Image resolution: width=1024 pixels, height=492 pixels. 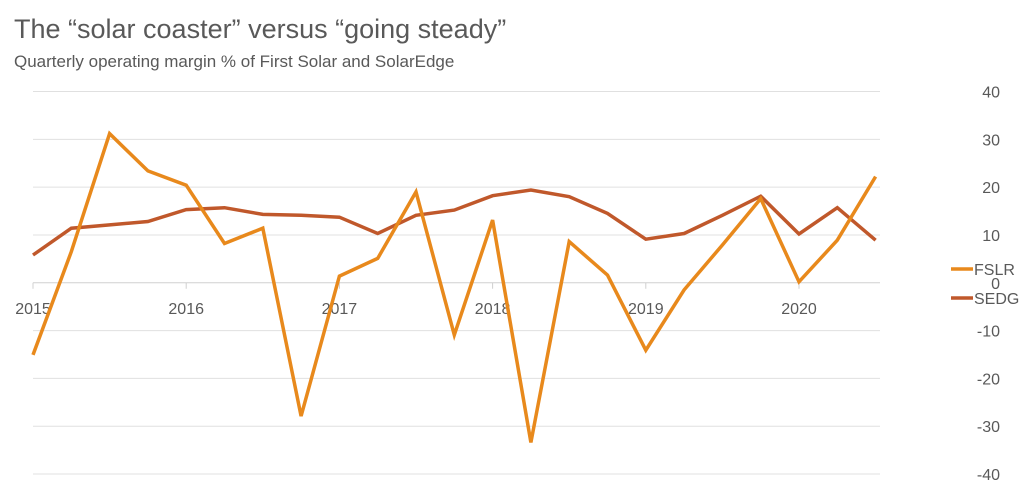 I want to click on y-tick-label: -30, so click(x=988, y=427).